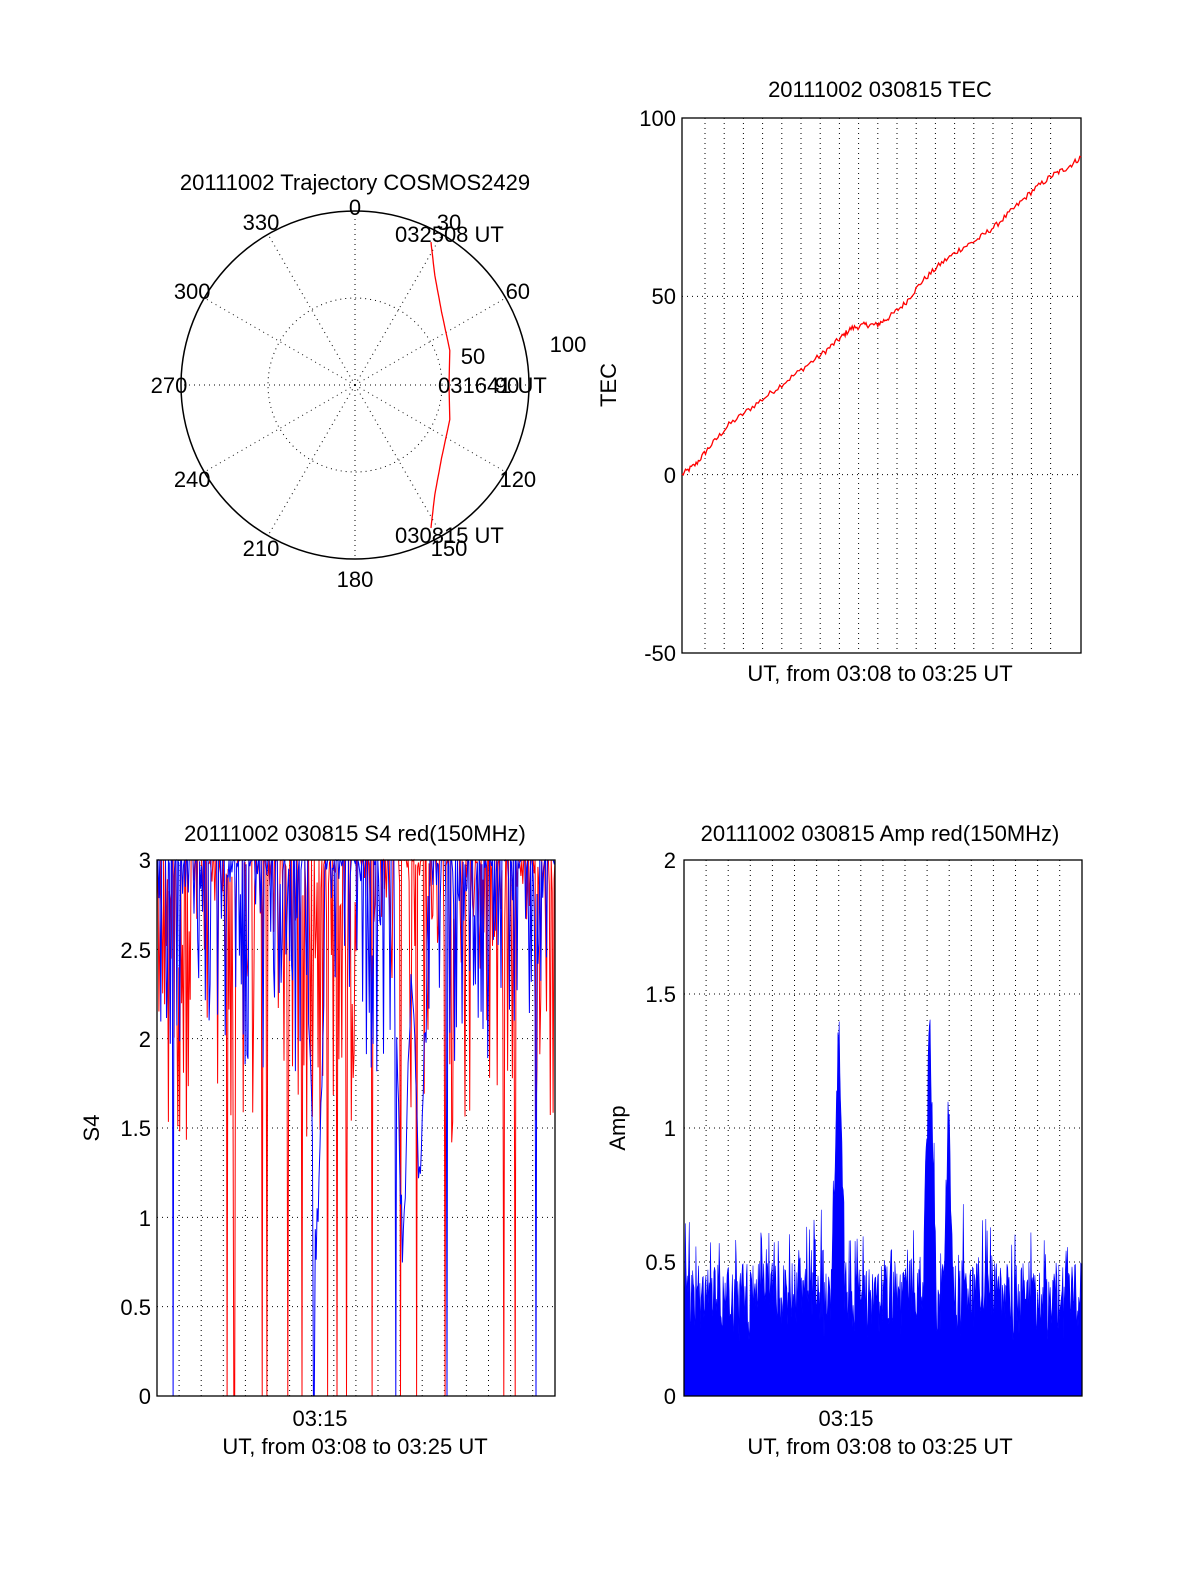 The image size is (1200, 1575). Describe the element at coordinates (145, 860) in the screenshot. I see `s4-ytick-3: 3` at that location.